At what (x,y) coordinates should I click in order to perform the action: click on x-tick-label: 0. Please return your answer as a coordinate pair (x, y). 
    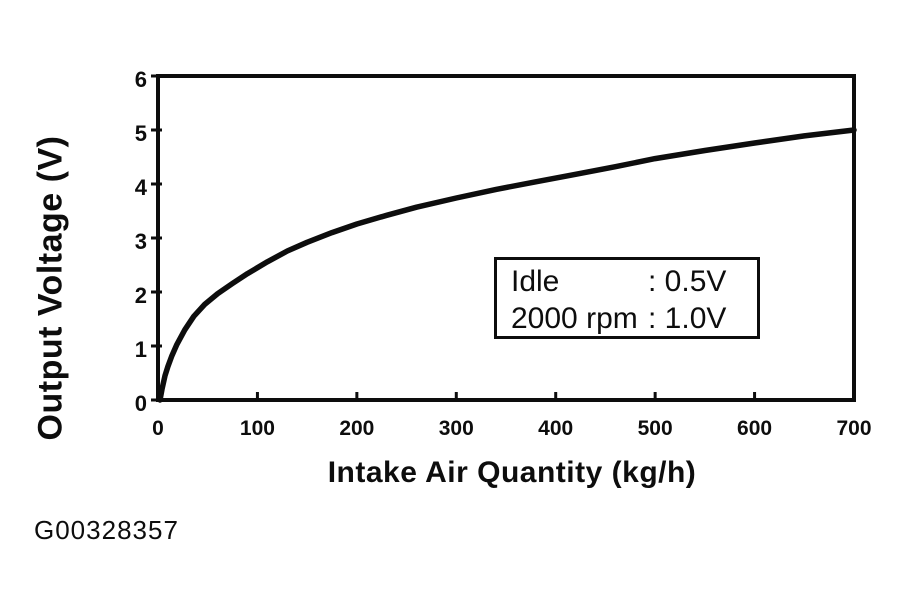
    Looking at the image, I should click on (158, 428).